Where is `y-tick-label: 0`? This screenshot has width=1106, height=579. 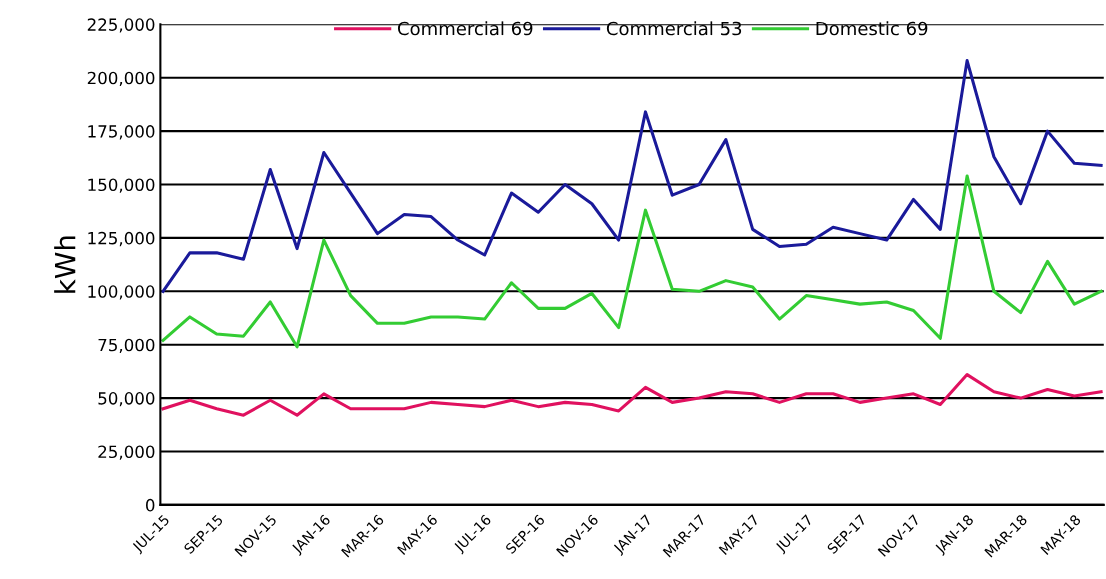
y-tick-label: 0 is located at coordinates (150, 505).